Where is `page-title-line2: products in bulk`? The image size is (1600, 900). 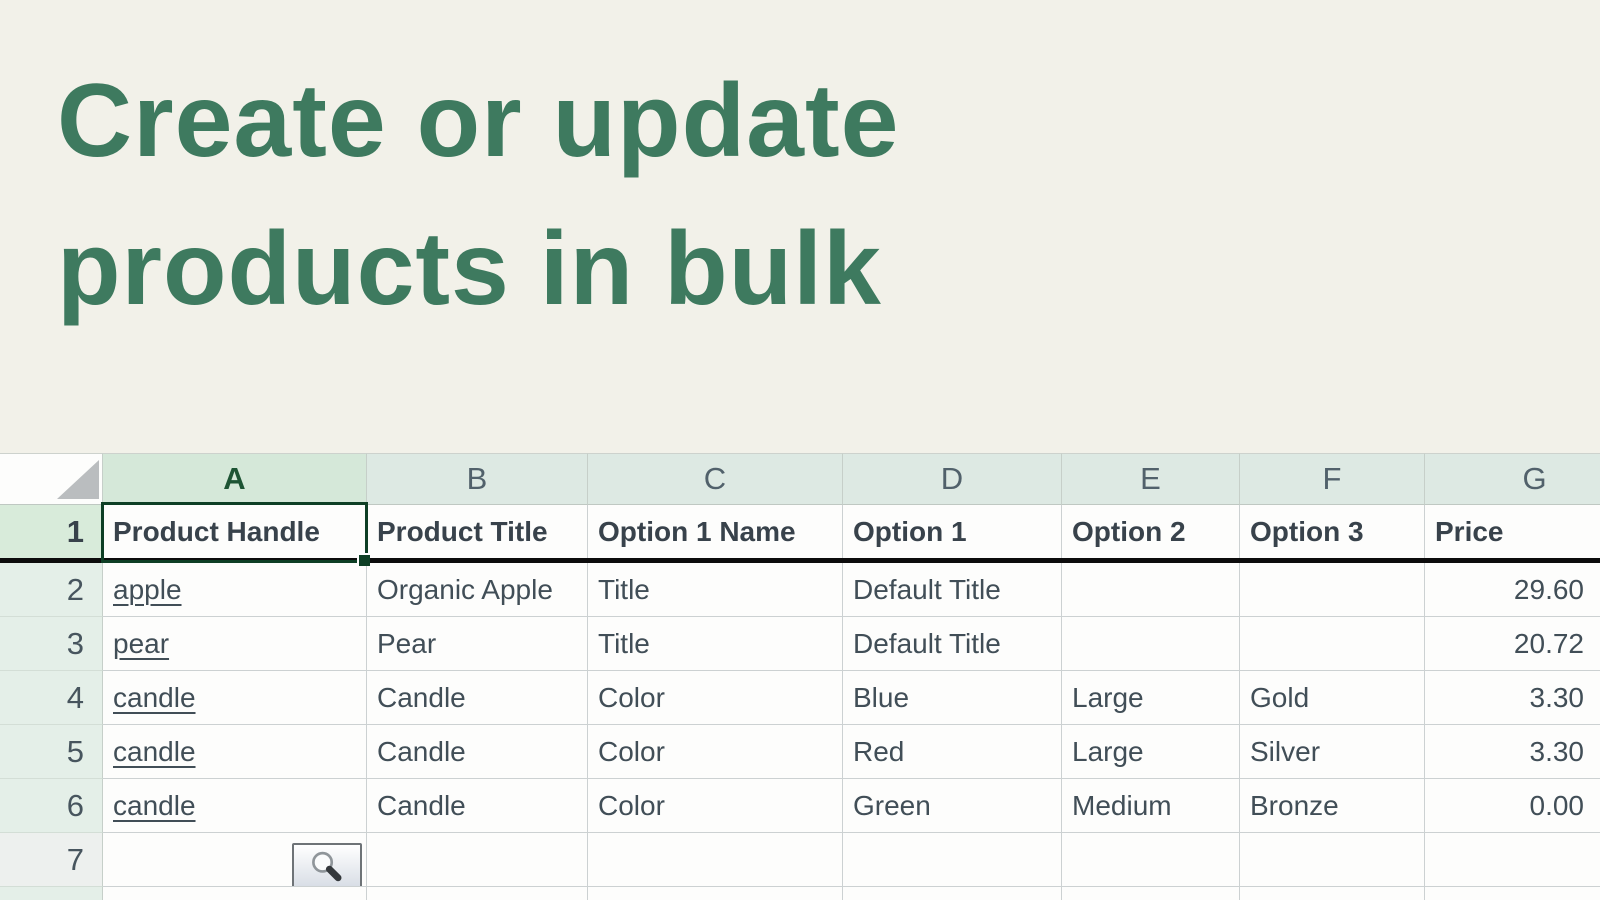 page-title-line2: products in bulk is located at coordinates (469, 268).